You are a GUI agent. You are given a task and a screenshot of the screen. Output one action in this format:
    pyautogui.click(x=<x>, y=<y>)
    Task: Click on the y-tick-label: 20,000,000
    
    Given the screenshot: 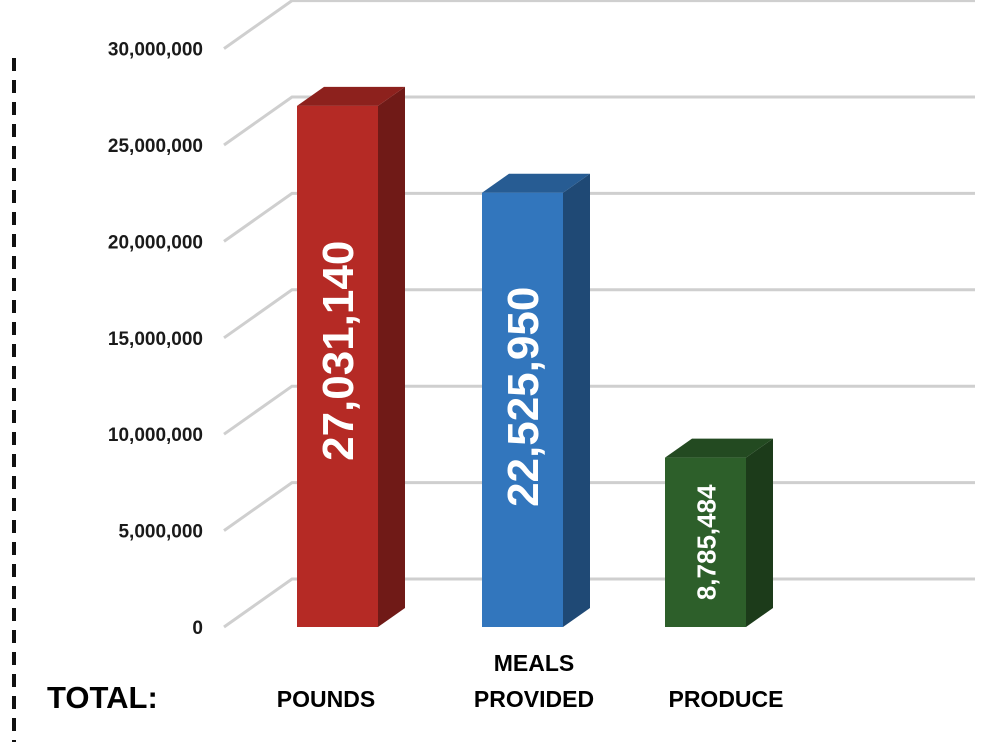 What is the action you would take?
    pyautogui.click(x=155, y=242)
    